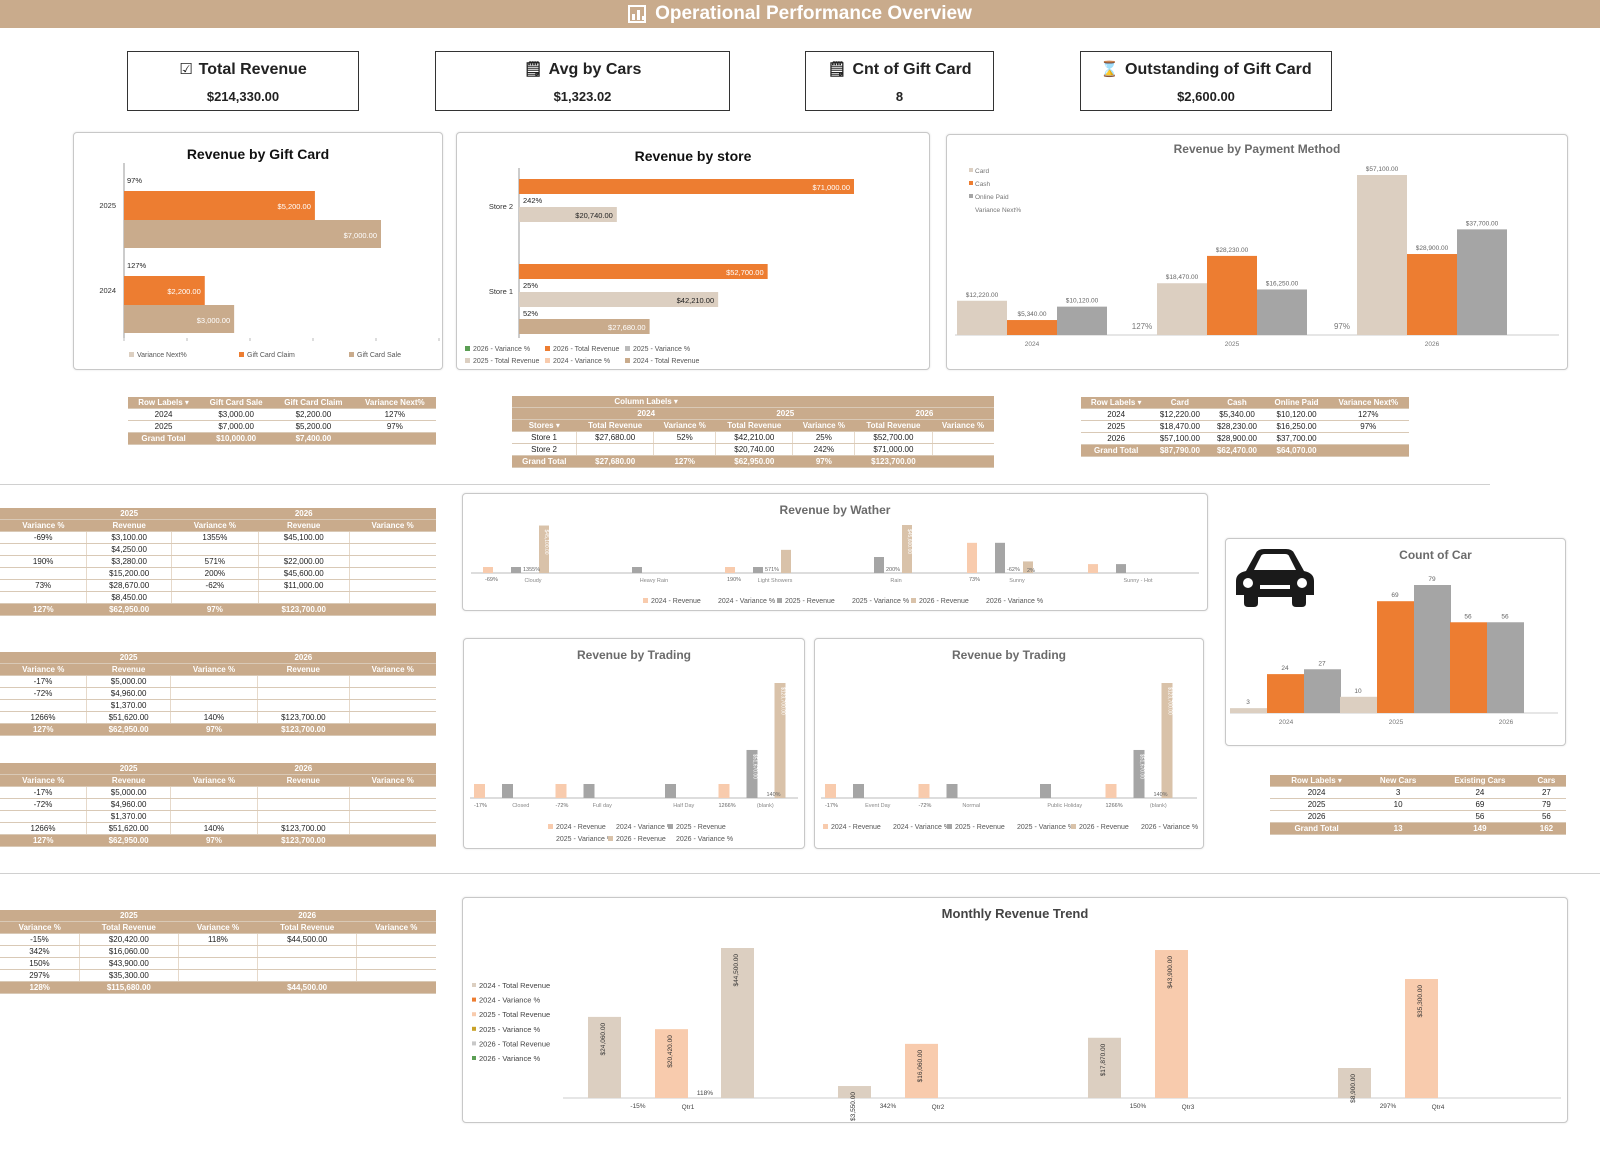  Describe the element at coordinates (893, 461) in the screenshot. I see `table-cell: $123,700.00` at that location.